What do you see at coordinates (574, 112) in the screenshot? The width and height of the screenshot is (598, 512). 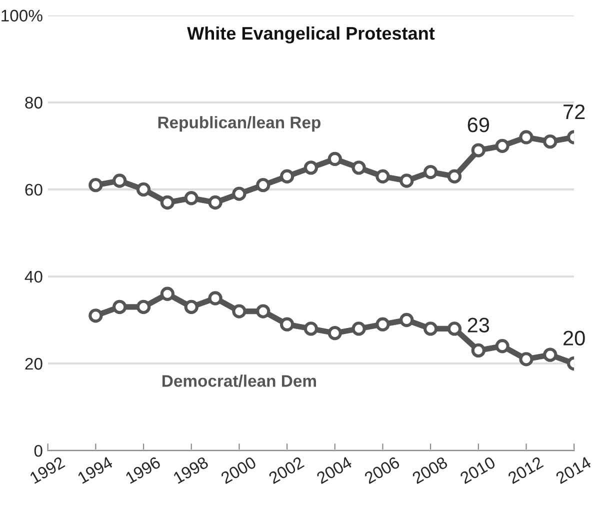 I see `data-label: 72` at bounding box center [574, 112].